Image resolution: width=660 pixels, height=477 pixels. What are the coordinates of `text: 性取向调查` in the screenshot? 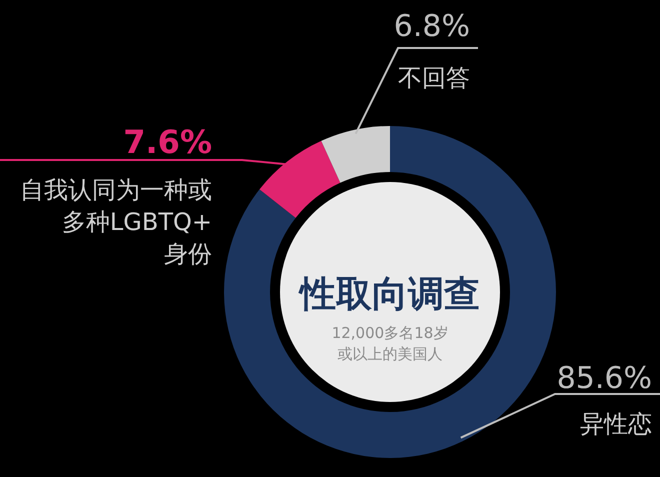 It's located at (389, 294).